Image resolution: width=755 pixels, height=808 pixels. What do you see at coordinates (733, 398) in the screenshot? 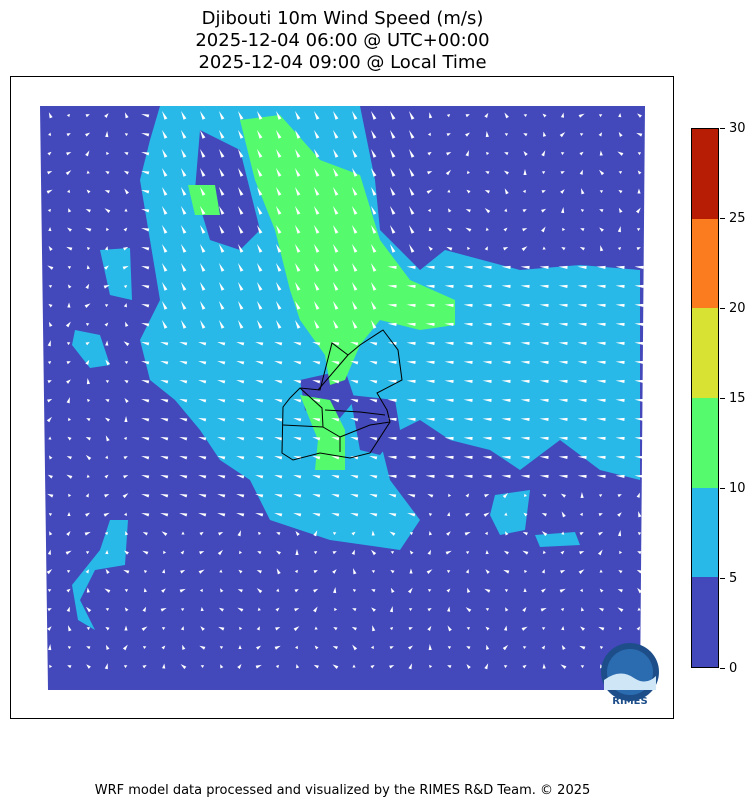
I see `colorbar-tick-label: 15` at bounding box center [733, 398].